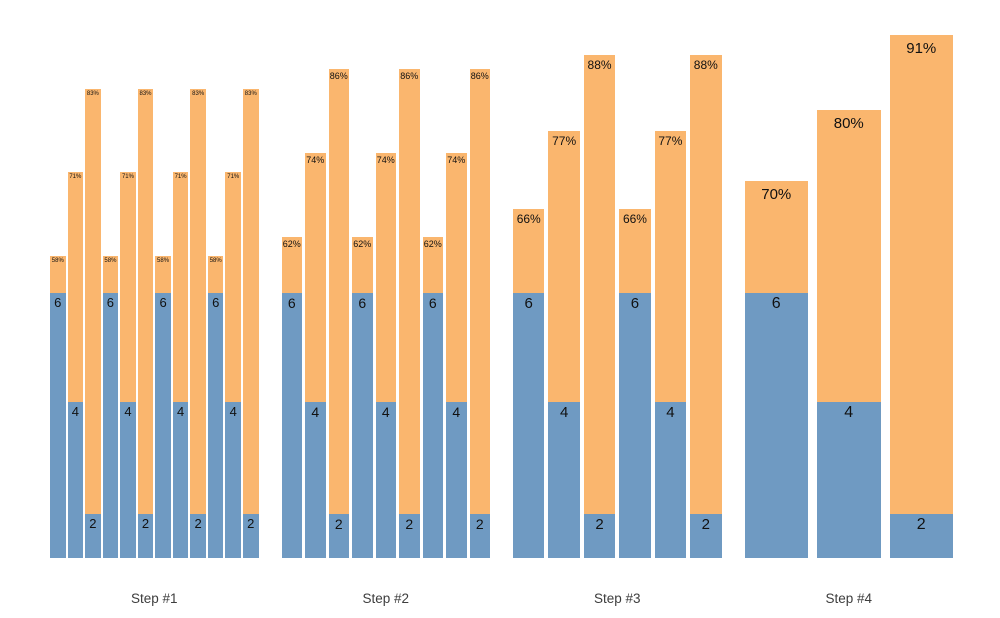 Image resolution: width=1000 pixels, height=618 pixels. Describe the element at coordinates (776, 369) in the screenshot. I see `stacked-bar: 70% 6` at that location.